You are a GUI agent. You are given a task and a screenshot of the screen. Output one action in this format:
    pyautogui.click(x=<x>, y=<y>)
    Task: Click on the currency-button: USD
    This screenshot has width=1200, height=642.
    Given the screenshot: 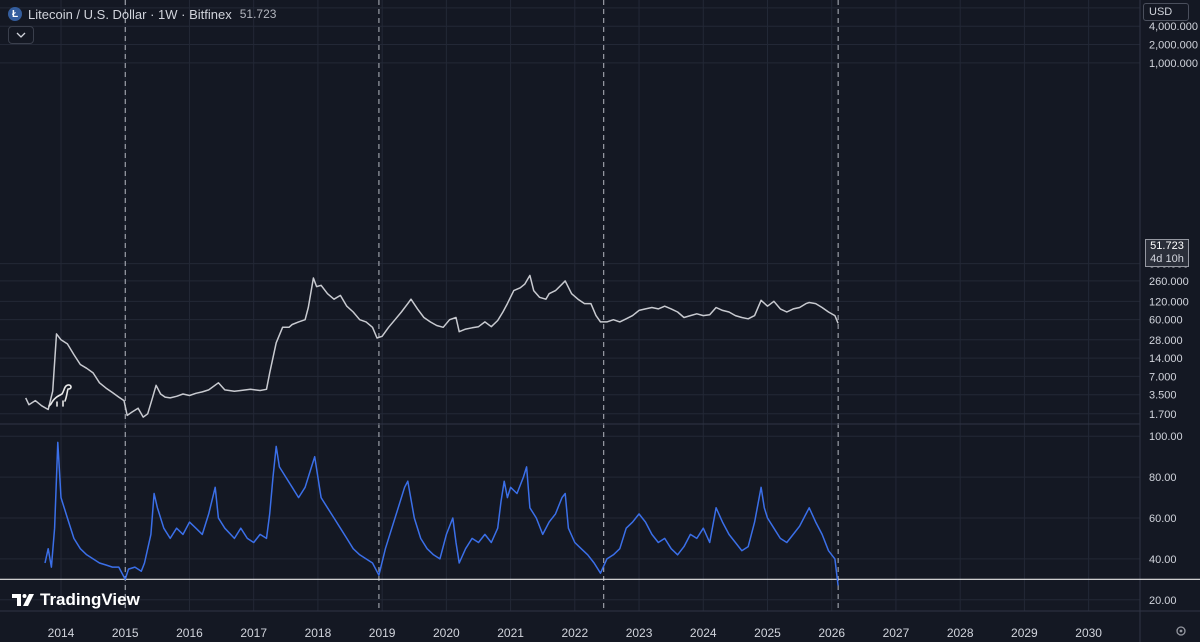 What is the action you would take?
    pyautogui.click(x=1166, y=12)
    